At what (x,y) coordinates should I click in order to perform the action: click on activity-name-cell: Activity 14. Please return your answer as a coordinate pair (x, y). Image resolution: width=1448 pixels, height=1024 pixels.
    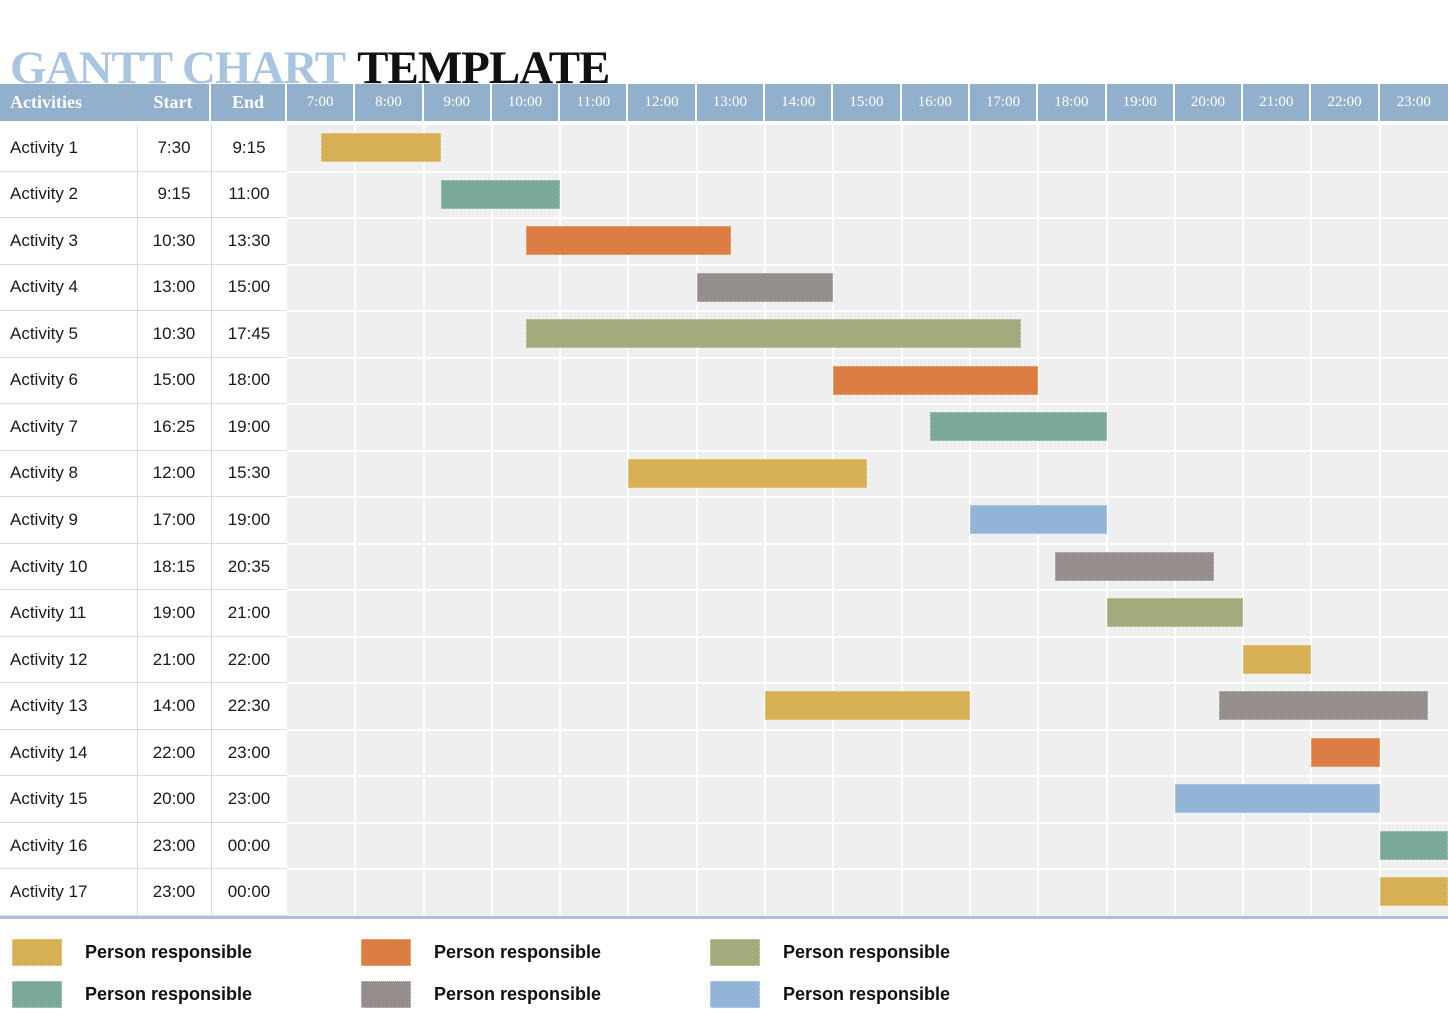
    Looking at the image, I should click on (49, 752).